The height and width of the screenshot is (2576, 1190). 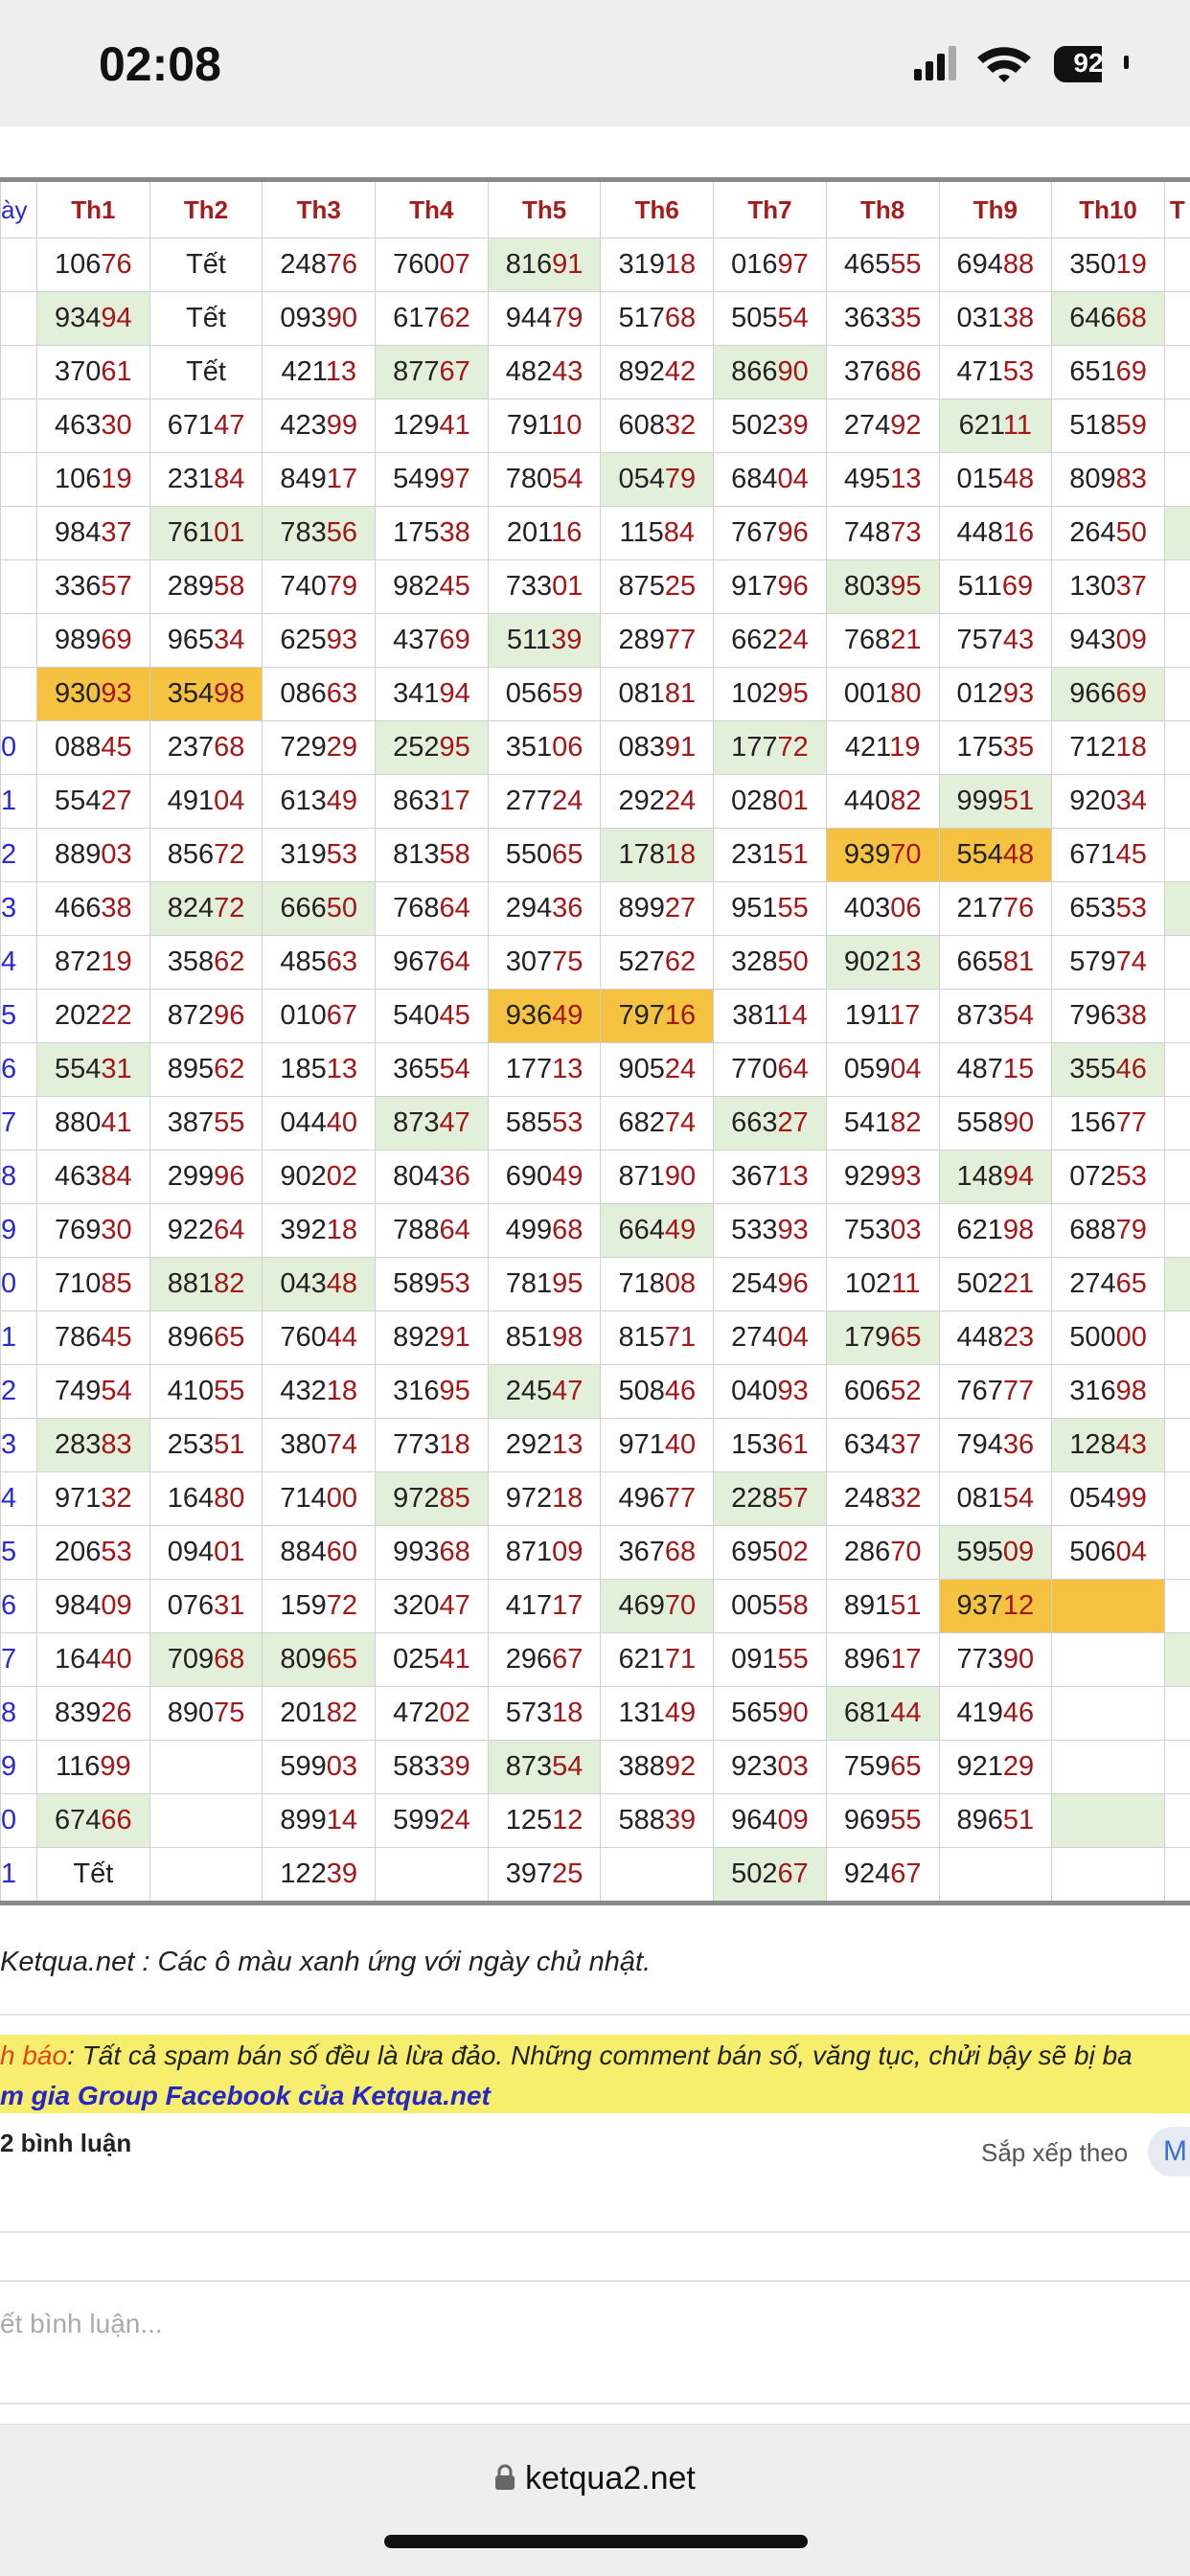 What do you see at coordinates (754, 532) in the screenshot?
I see `number-head: 767` at bounding box center [754, 532].